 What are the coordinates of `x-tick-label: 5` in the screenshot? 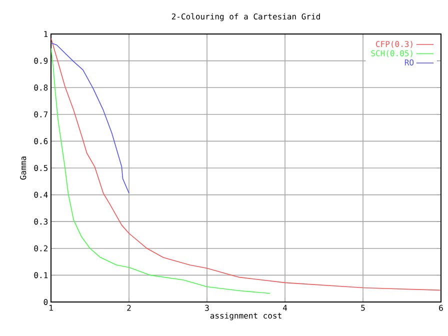 It's located at (363, 307).